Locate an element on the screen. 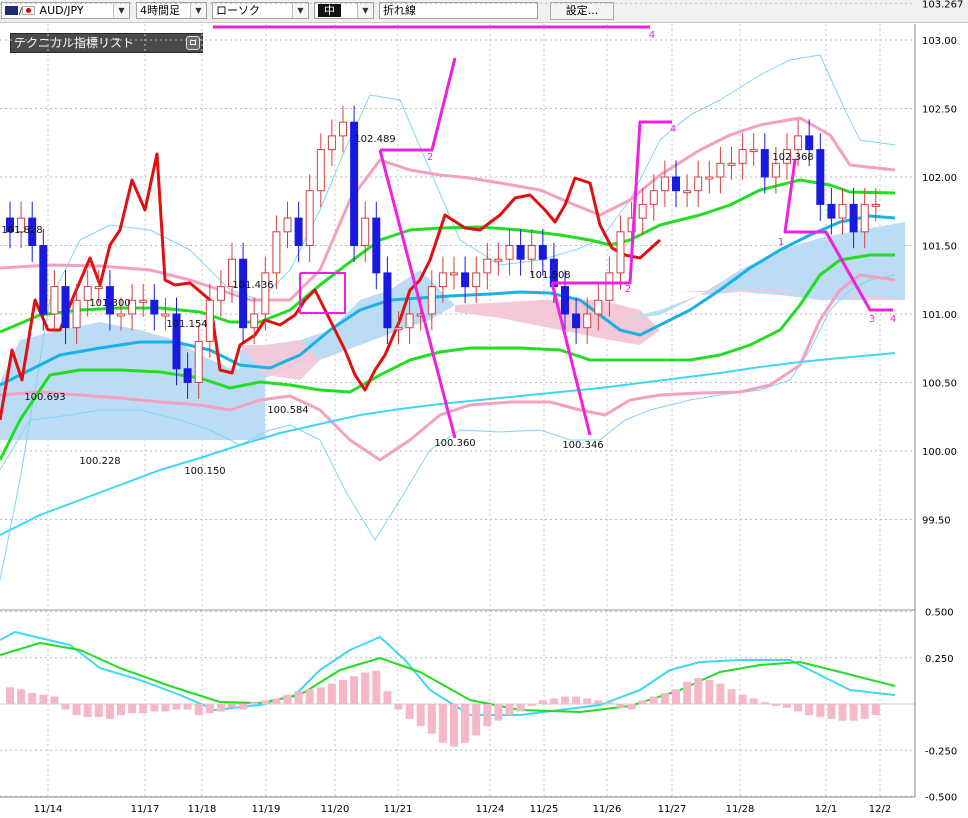  price-axis-label: 100.50 is located at coordinates (939, 384).